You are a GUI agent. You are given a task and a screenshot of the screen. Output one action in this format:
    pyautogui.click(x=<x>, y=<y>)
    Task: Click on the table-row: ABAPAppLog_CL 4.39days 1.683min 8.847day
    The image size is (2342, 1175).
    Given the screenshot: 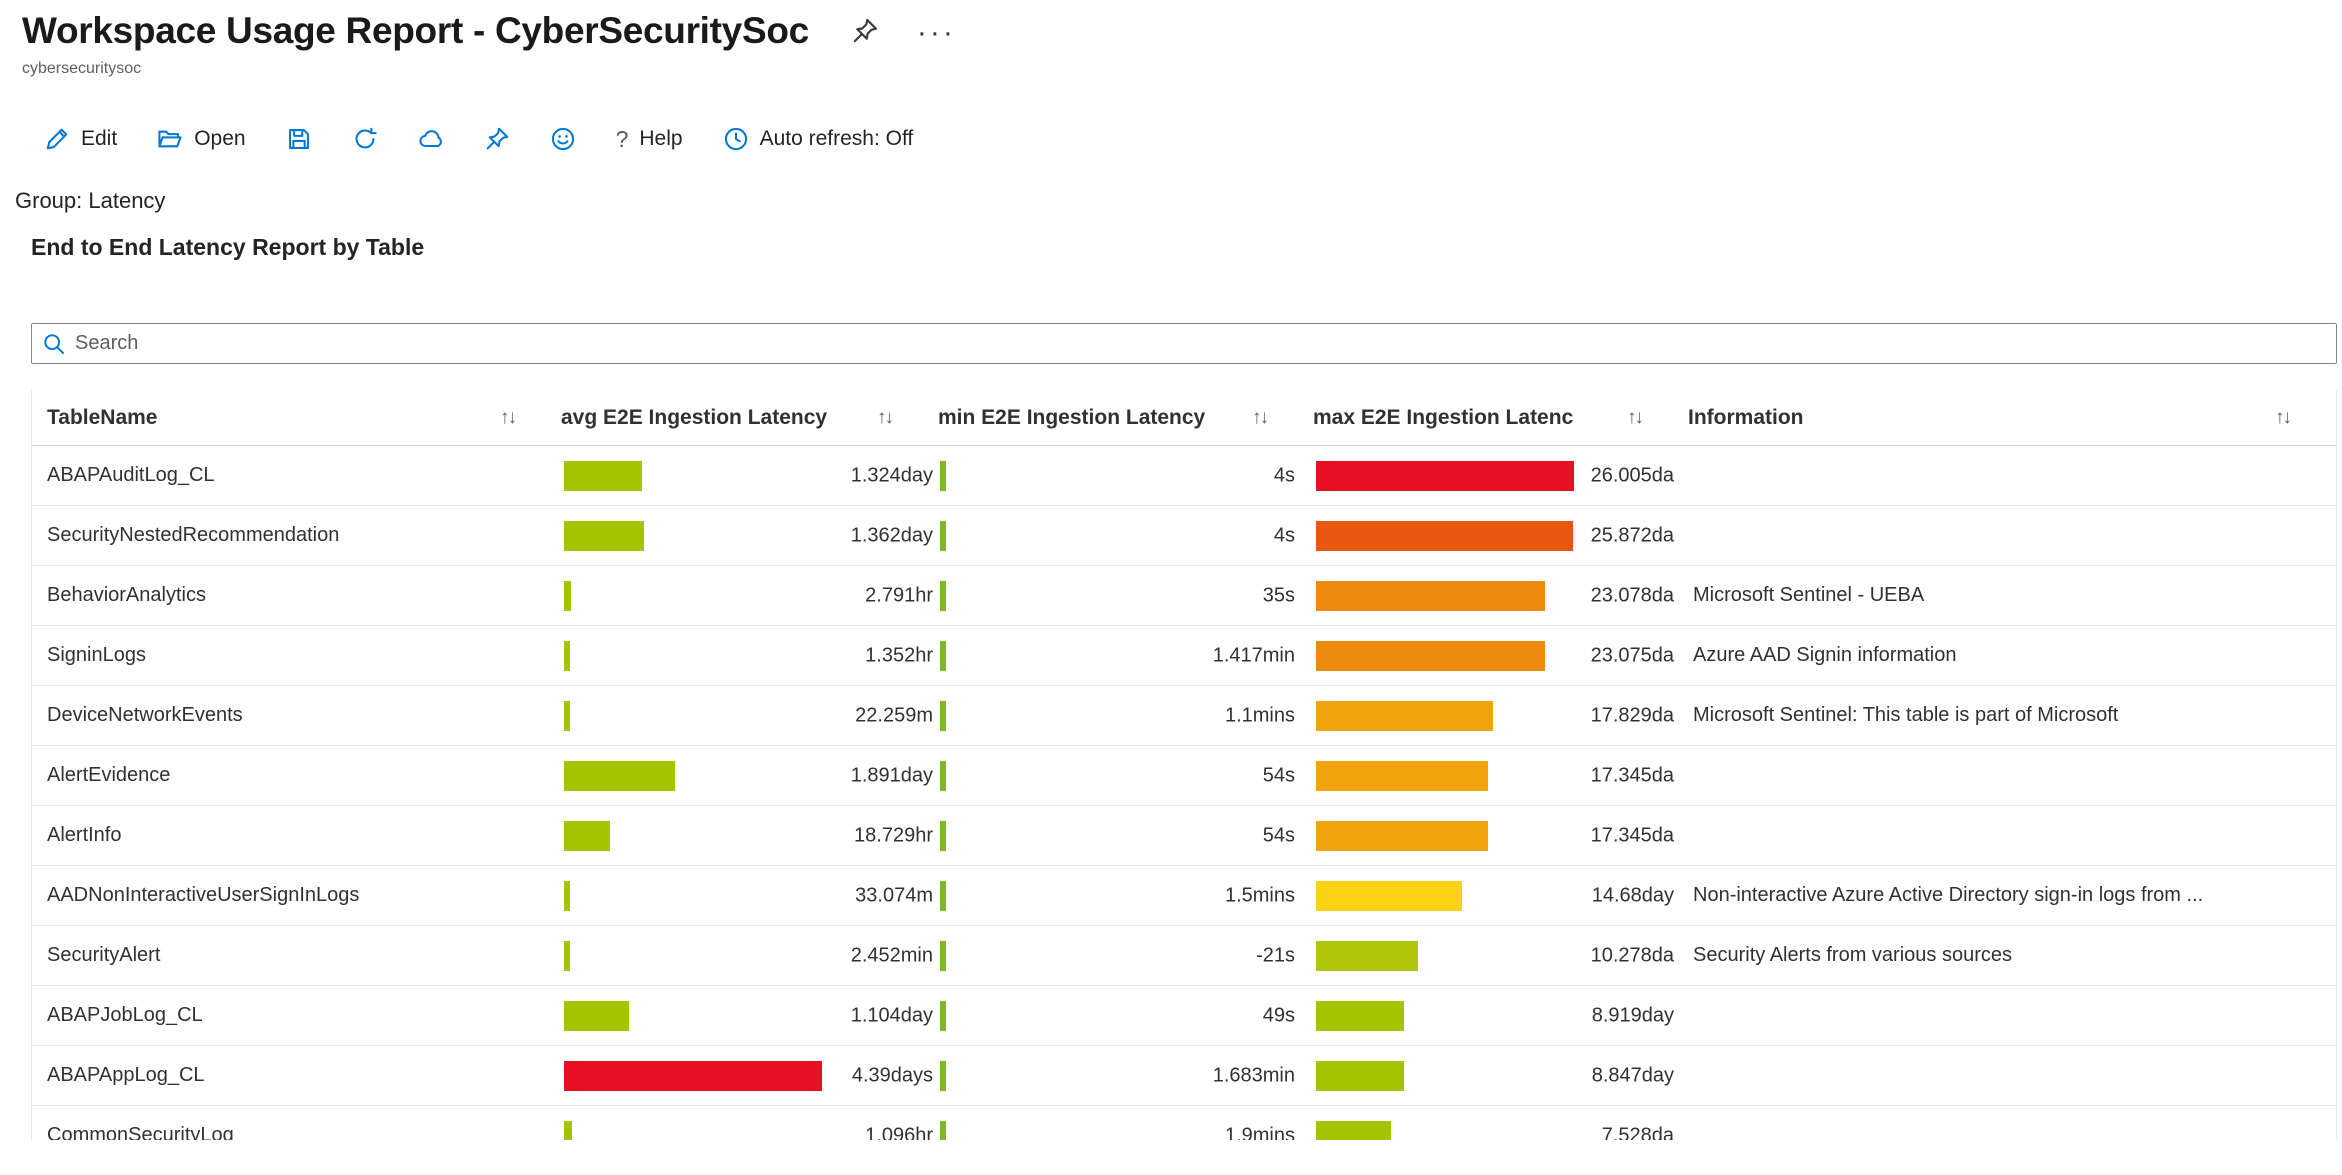 What is the action you would take?
    pyautogui.click(x=1184, y=1076)
    